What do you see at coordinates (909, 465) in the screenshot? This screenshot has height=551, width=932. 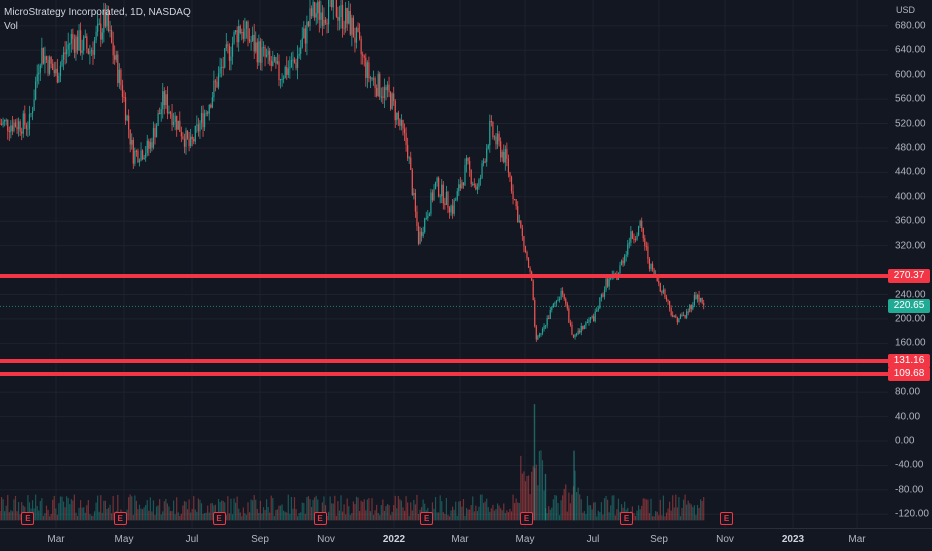 I see `price-tick: -40.00` at bounding box center [909, 465].